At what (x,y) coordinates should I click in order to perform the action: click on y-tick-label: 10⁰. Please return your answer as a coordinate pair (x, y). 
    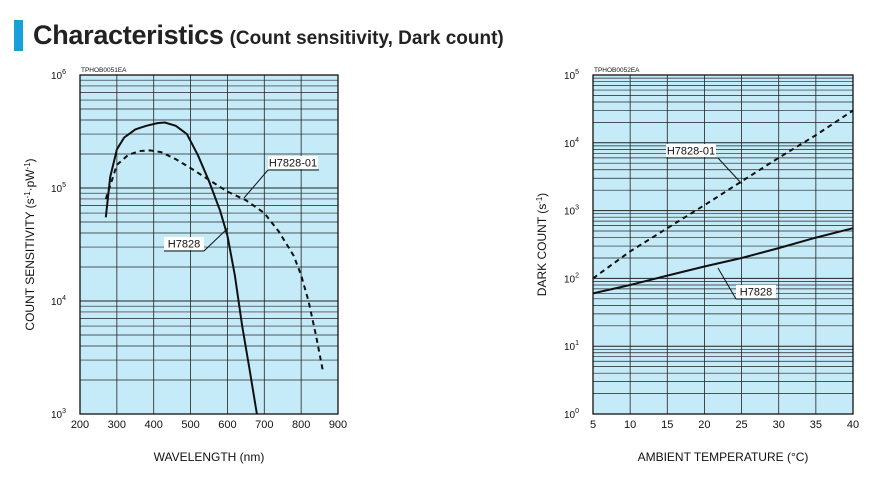
    Looking at the image, I should click on (571, 414).